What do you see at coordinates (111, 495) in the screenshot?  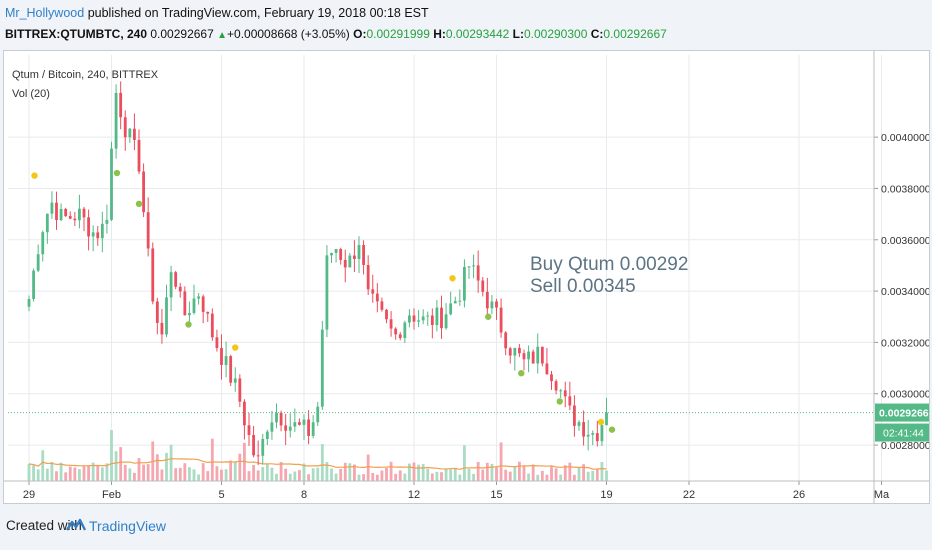 I see `x-tick-label: Feb` at bounding box center [111, 495].